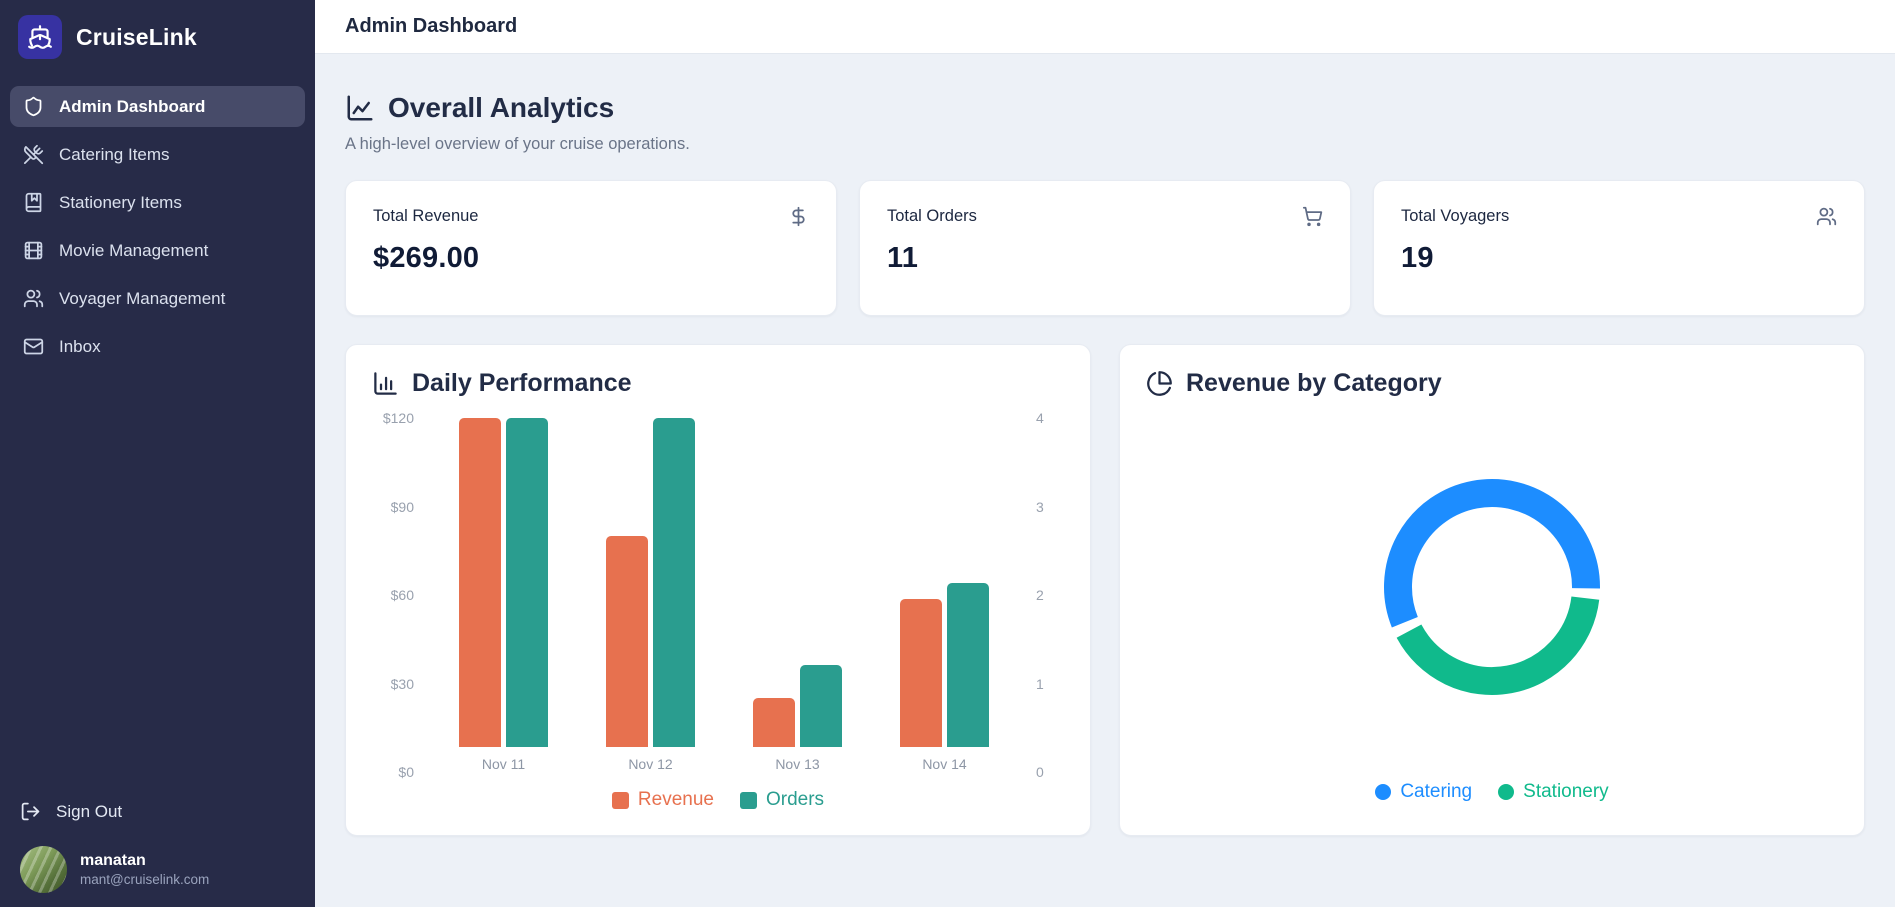 Image resolution: width=1895 pixels, height=907 pixels. Describe the element at coordinates (398, 418) in the screenshot. I see `y-axis-tick: $120` at that location.